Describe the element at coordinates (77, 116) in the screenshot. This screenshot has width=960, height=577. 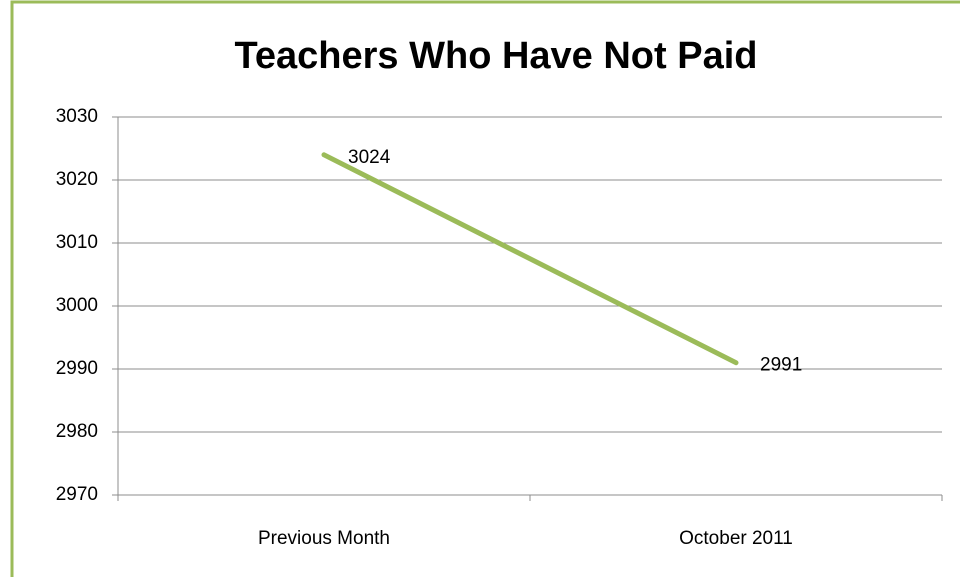
I see `y-tick-label: 3030` at that location.